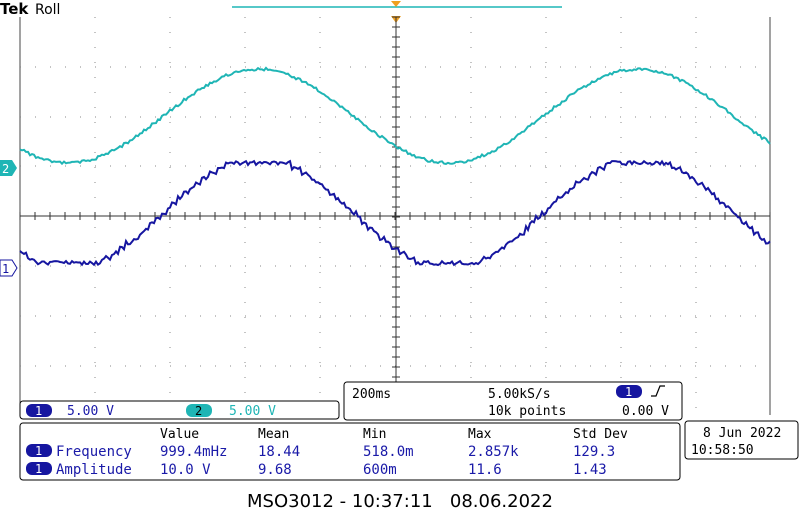 The height and width of the screenshot is (515, 800). What do you see at coordinates (279, 452) in the screenshot?
I see `meas-row1-mean: 18.44` at bounding box center [279, 452].